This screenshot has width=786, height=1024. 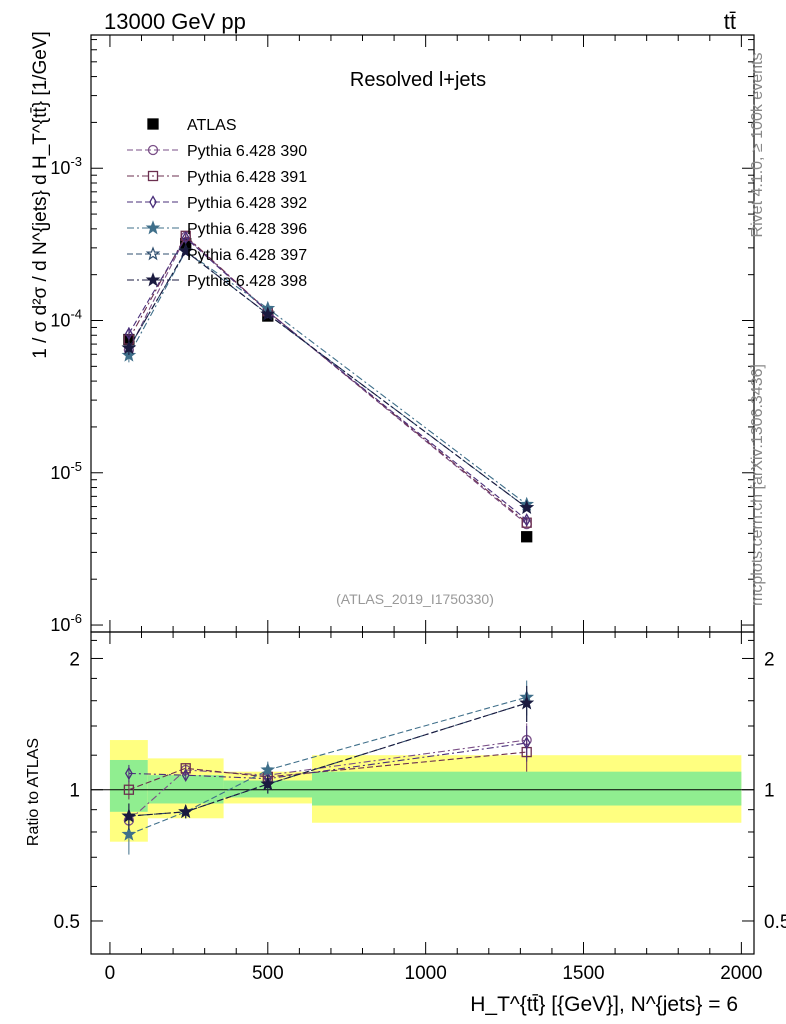 I want to click on data-point-atlas, so click(x=527, y=537).